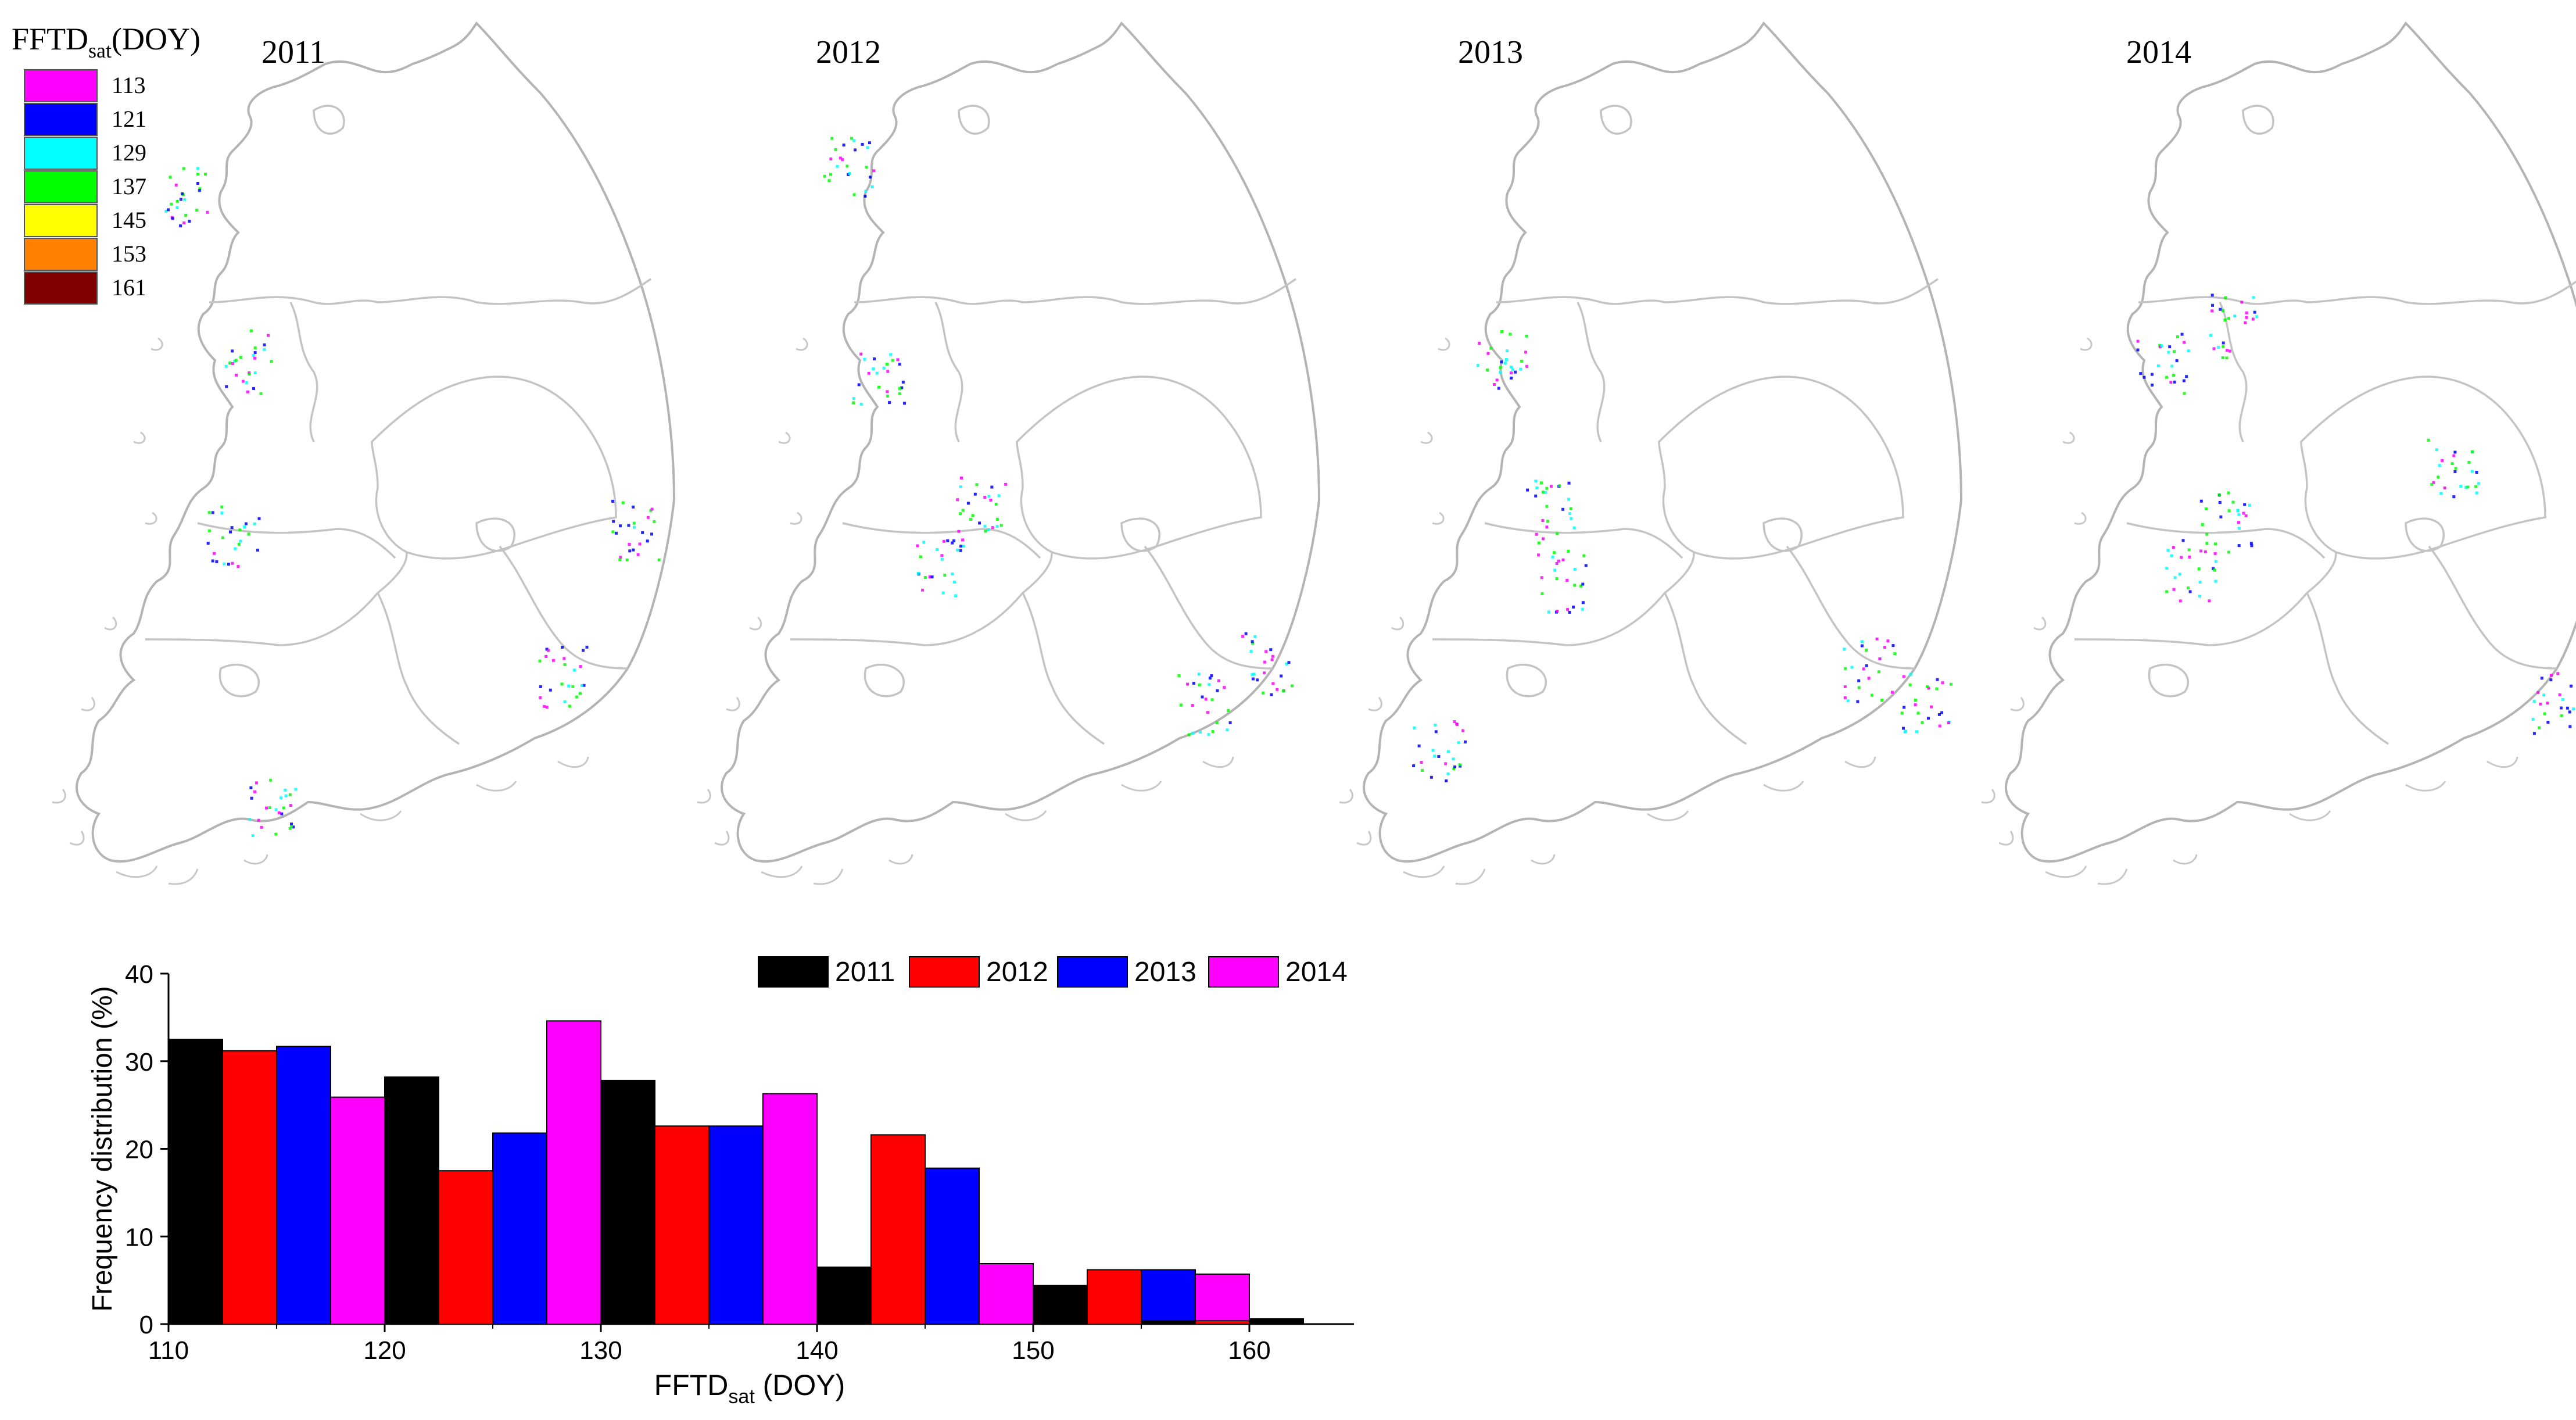  Describe the element at coordinates (1490, 52) in the screenshot. I see `map-year-label: 2013` at that location.